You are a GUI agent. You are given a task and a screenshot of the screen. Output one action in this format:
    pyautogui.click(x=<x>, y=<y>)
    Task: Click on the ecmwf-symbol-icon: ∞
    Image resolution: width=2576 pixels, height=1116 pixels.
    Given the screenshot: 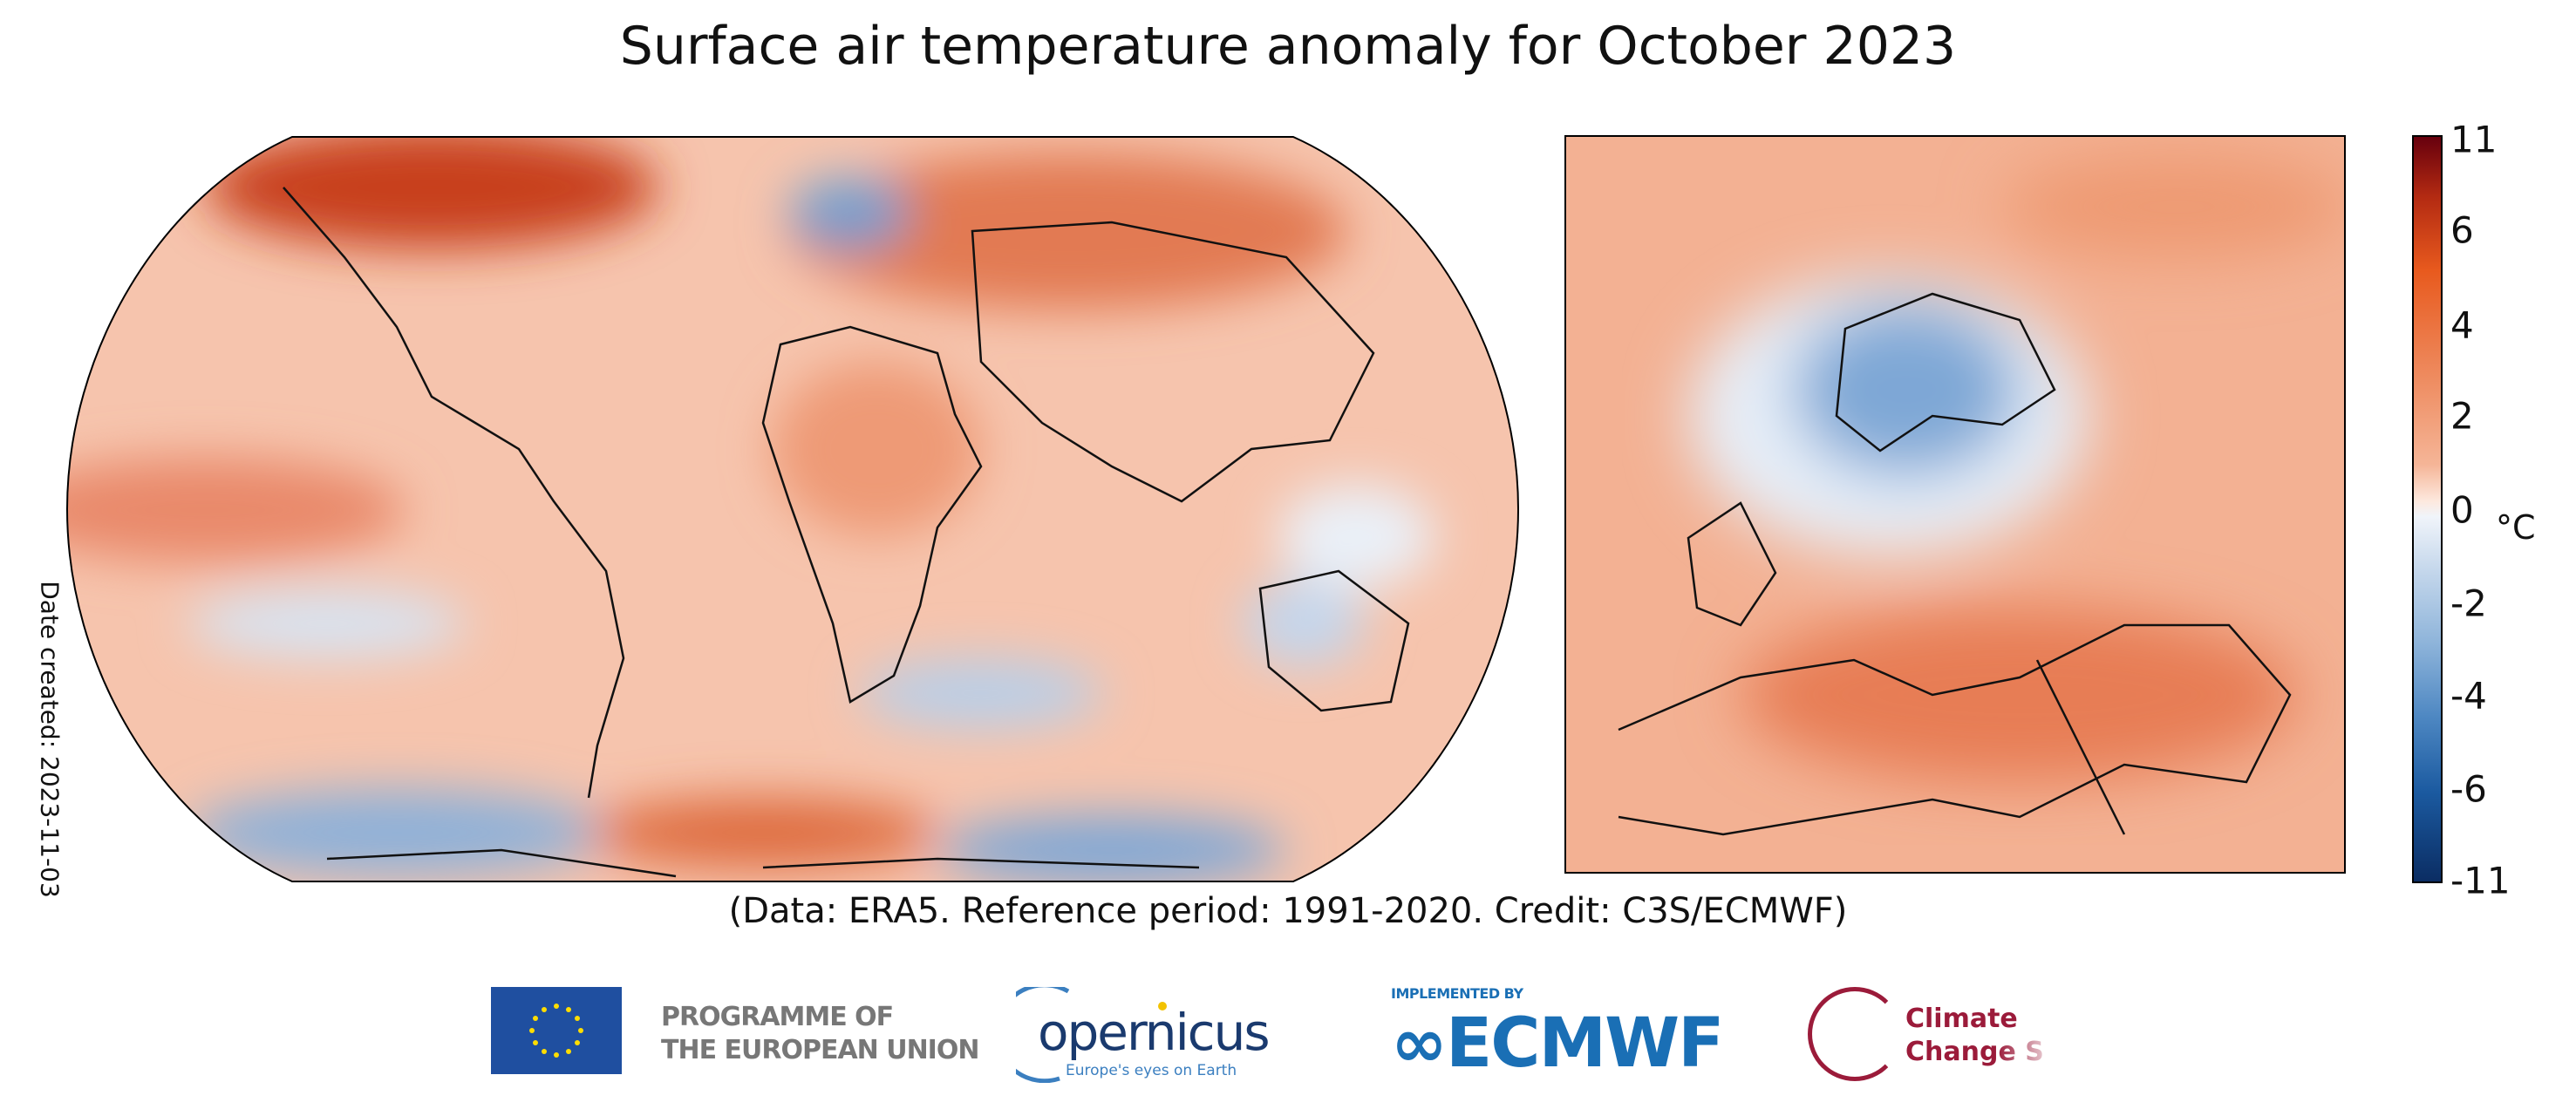 What is the action you would take?
    pyautogui.click(x=1419, y=1043)
    